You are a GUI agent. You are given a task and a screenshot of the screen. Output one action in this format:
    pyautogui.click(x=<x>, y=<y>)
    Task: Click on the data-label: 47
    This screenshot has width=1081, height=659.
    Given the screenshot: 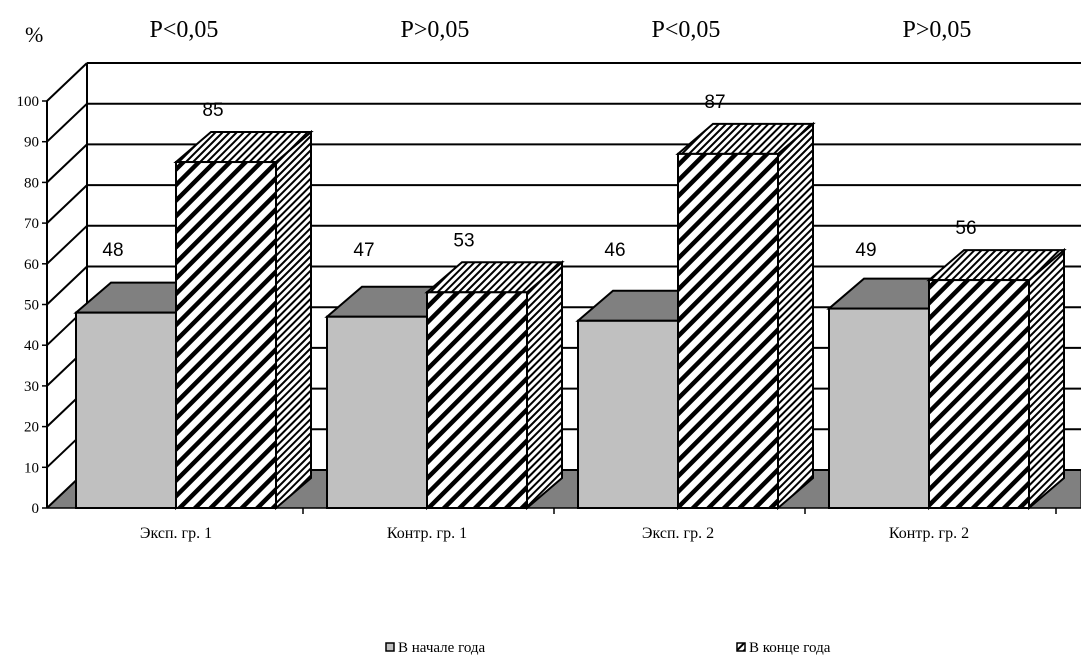 What is the action you would take?
    pyautogui.click(x=363, y=250)
    